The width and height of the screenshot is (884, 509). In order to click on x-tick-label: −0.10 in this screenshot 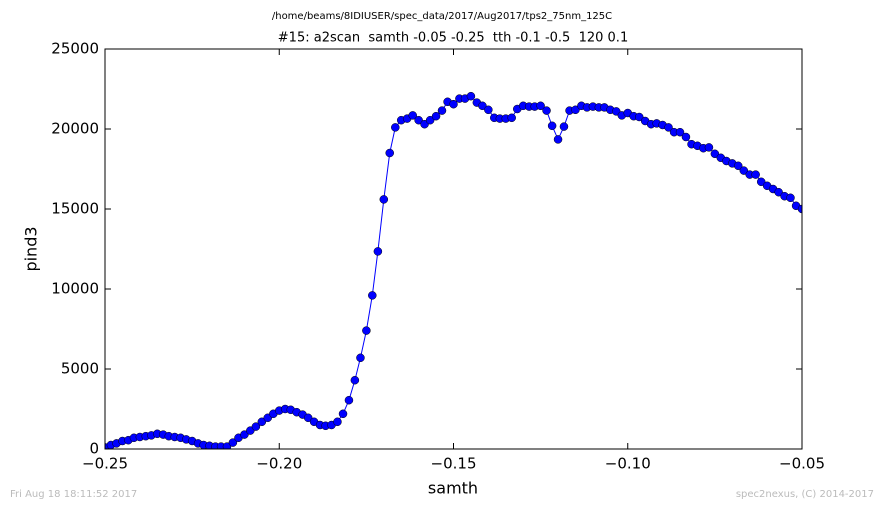, I will do `click(628, 464)`.